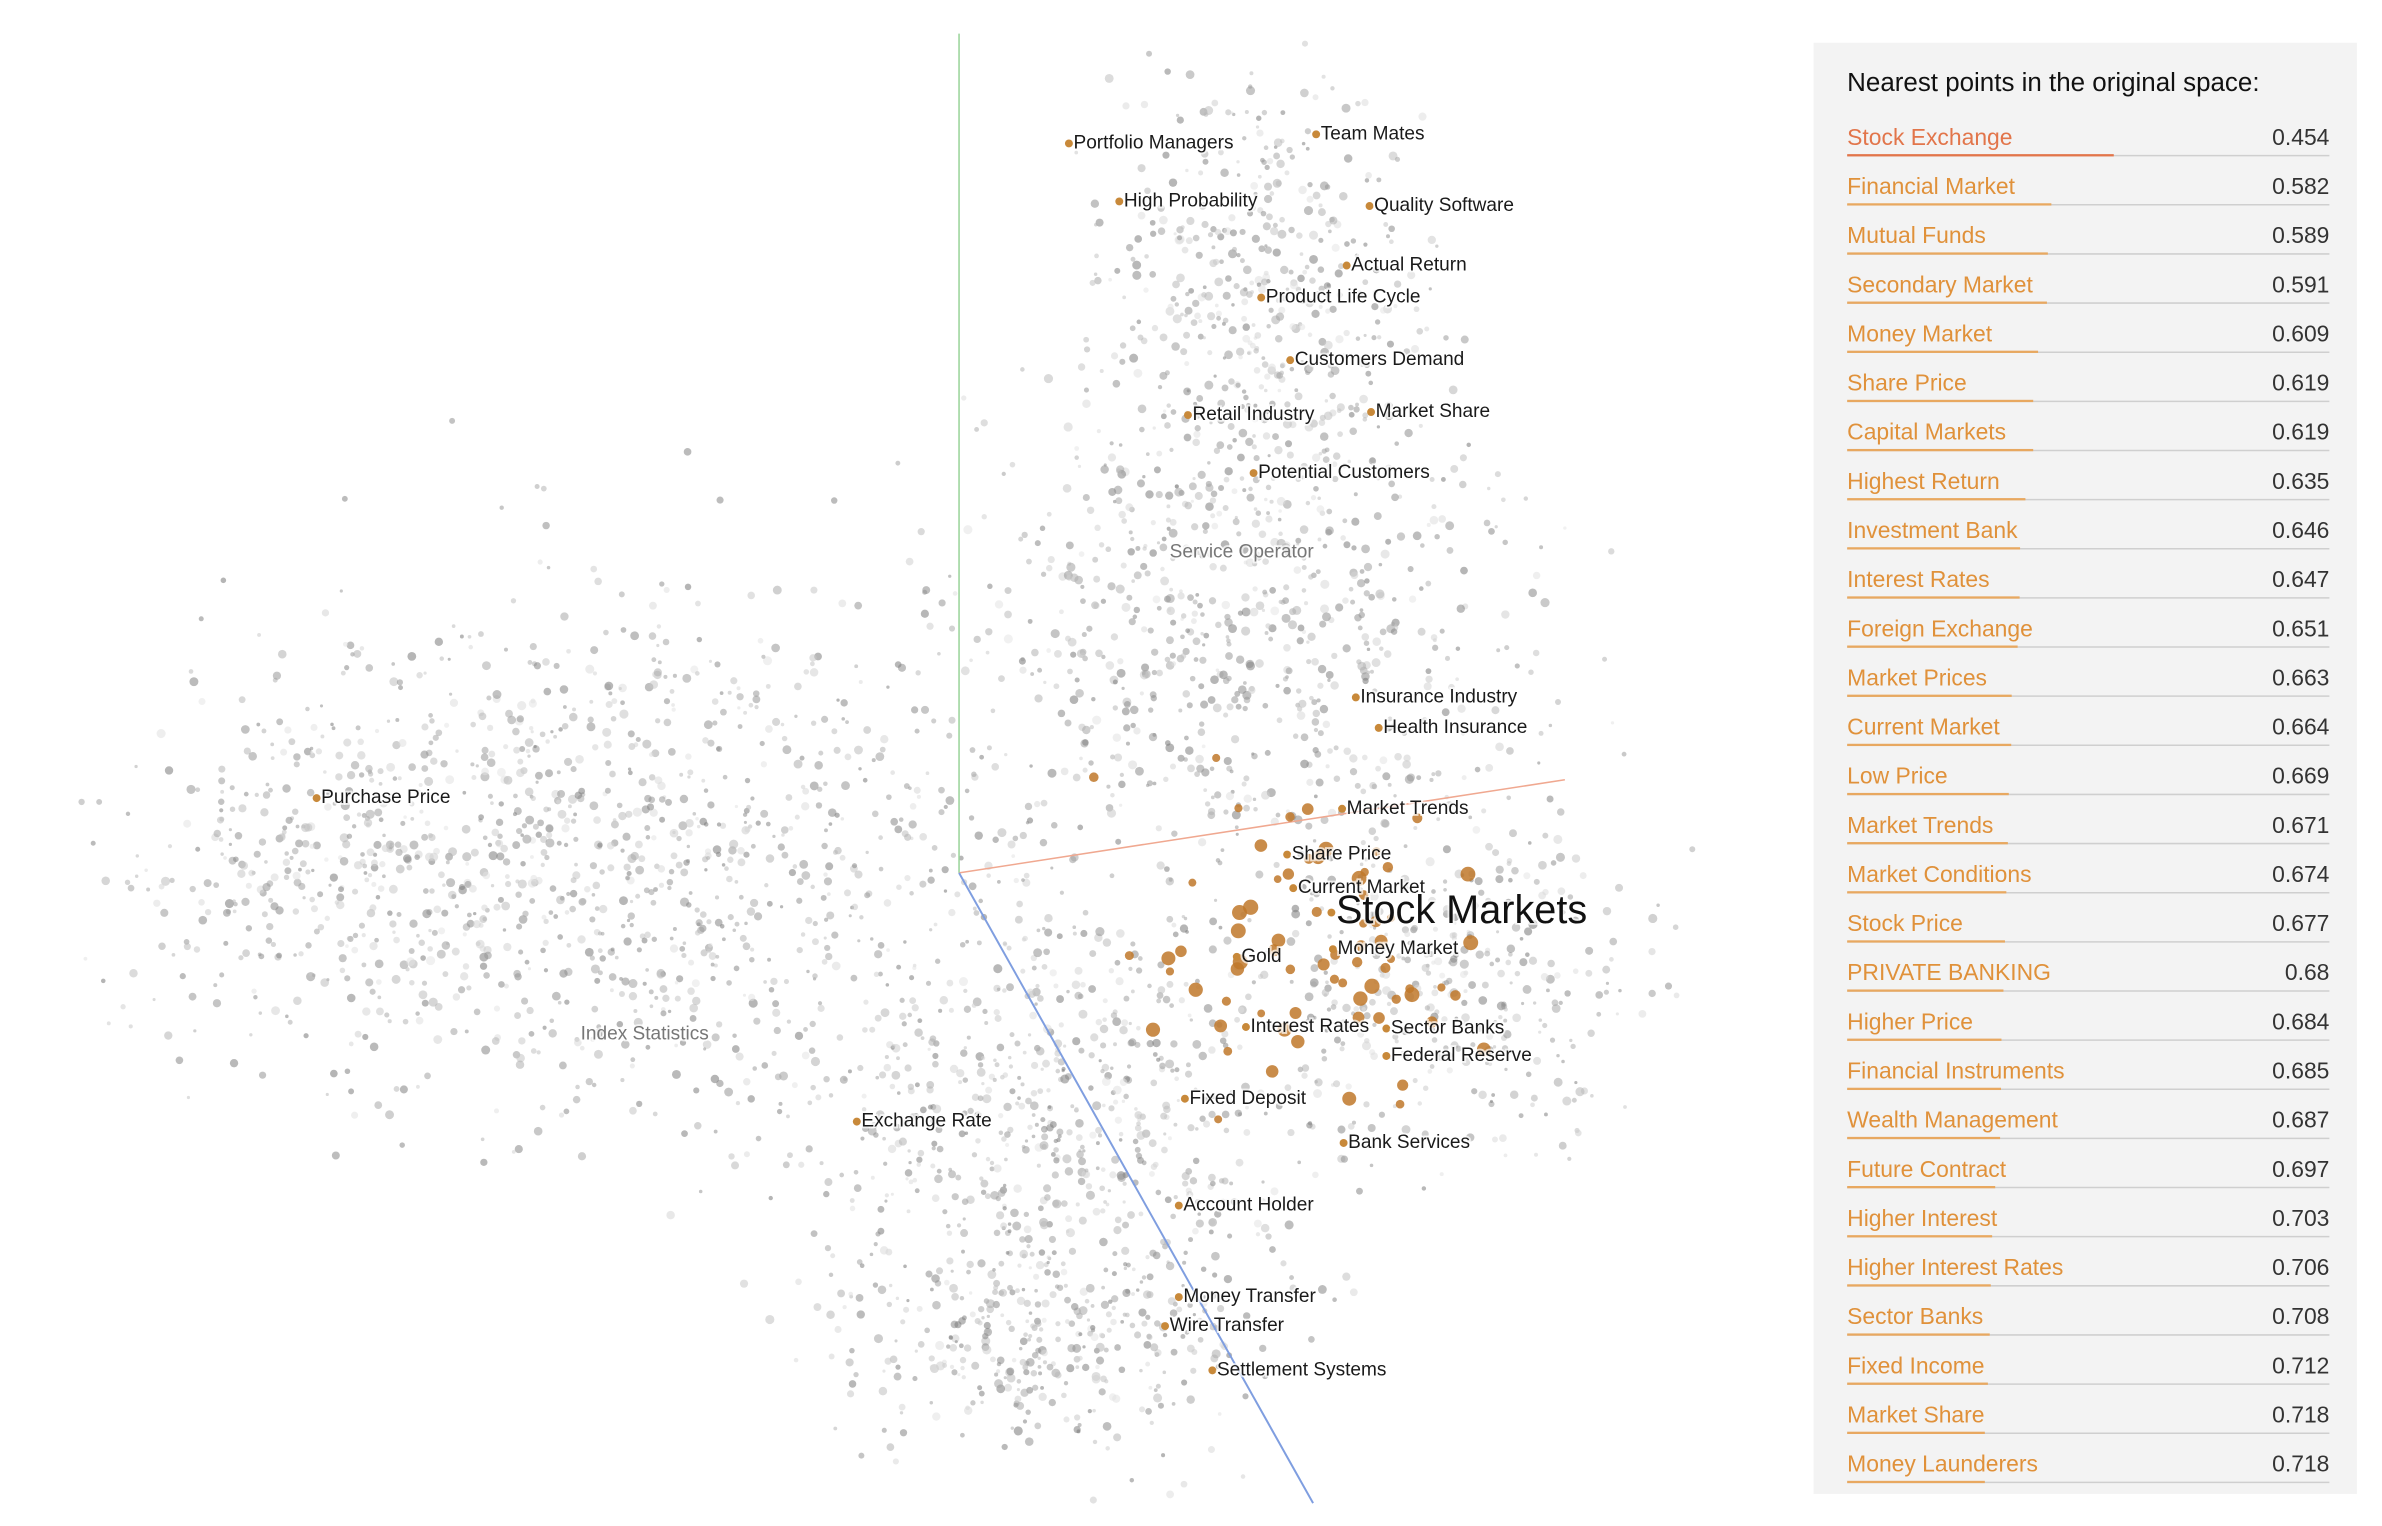 The image size is (2382, 1526). Describe the element at coordinates (1923, 481) in the screenshot. I see `neighbor-name: Highest Return` at that location.